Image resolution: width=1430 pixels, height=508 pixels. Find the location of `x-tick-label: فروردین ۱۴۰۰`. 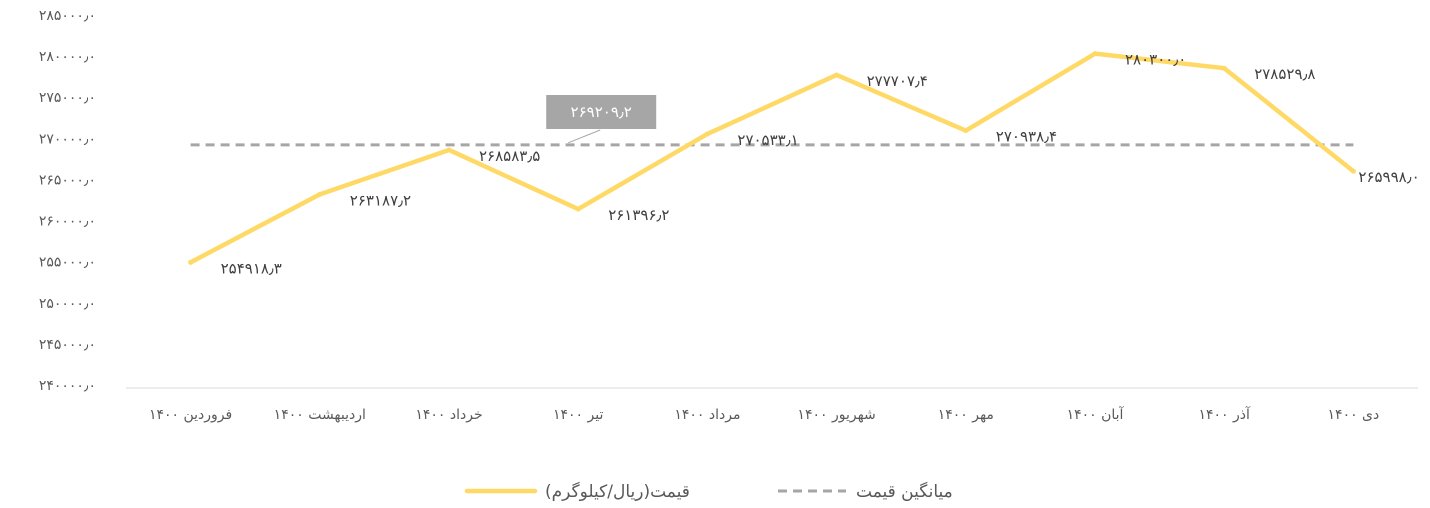

x-tick-label: فروردین ۱۴۰۰ is located at coordinates (190, 415).